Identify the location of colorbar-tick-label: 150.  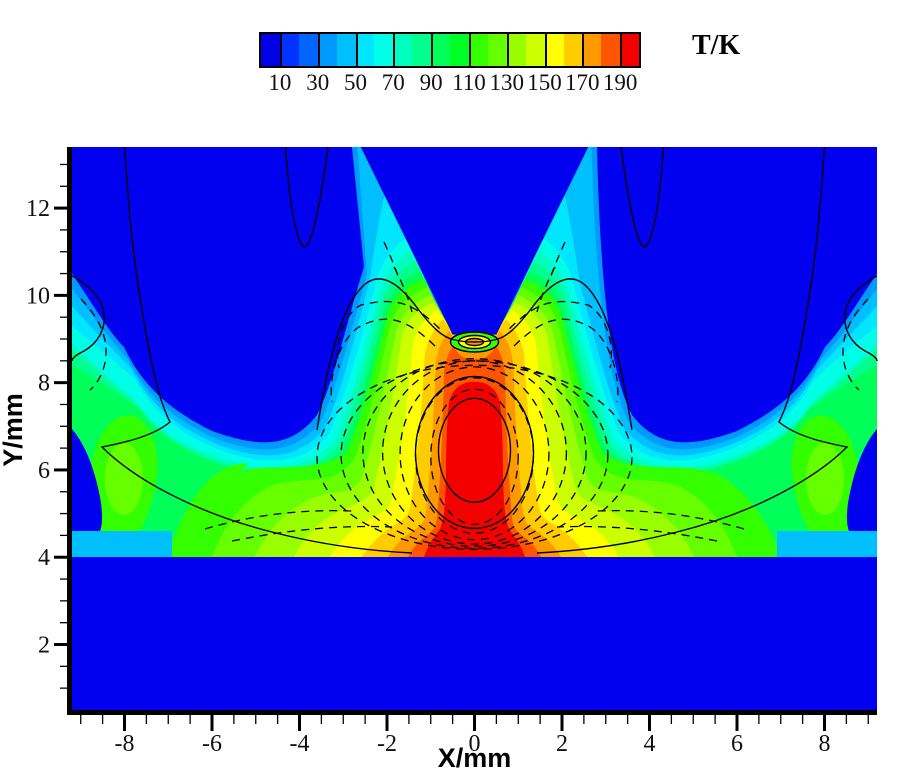
(544, 82).